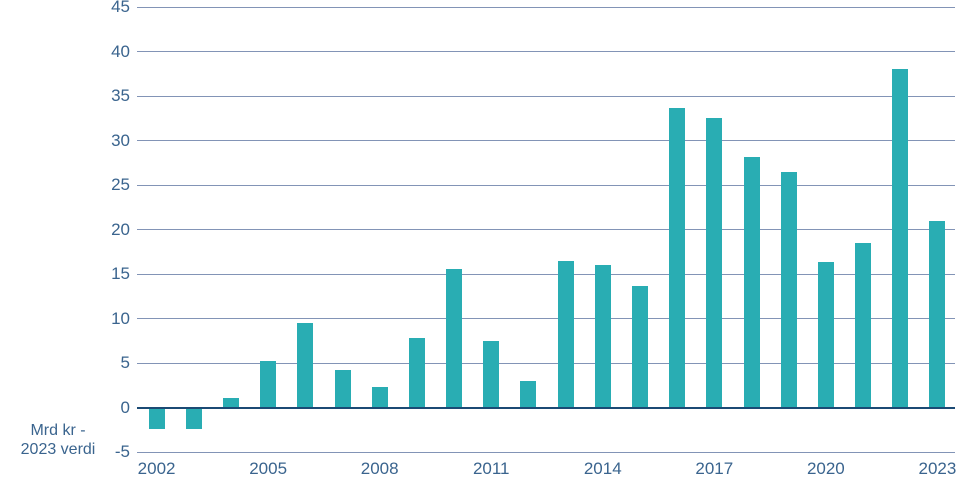 The image size is (960, 480). What do you see at coordinates (58, 449) in the screenshot?
I see `y-axis-unit-label-line2: 2023 verdi` at bounding box center [58, 449].